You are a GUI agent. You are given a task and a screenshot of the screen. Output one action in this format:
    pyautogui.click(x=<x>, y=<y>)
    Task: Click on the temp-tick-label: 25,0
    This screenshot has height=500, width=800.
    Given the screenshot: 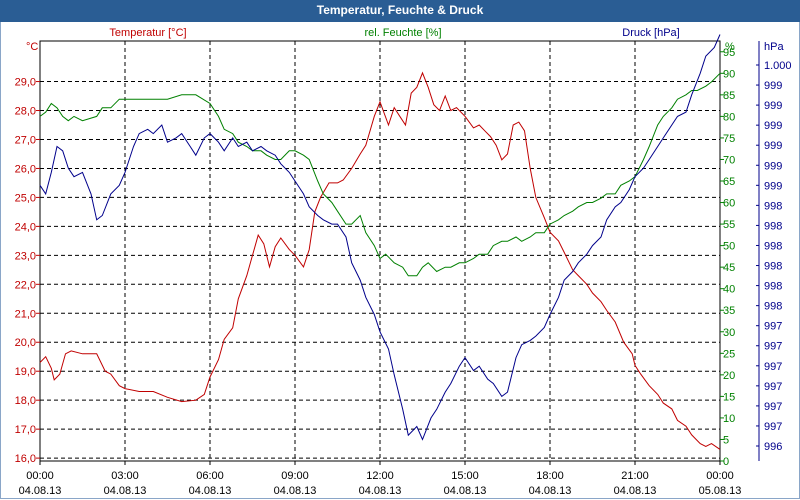 What is the action you would take?
    pyautogui.click(x=25, y=198)
    